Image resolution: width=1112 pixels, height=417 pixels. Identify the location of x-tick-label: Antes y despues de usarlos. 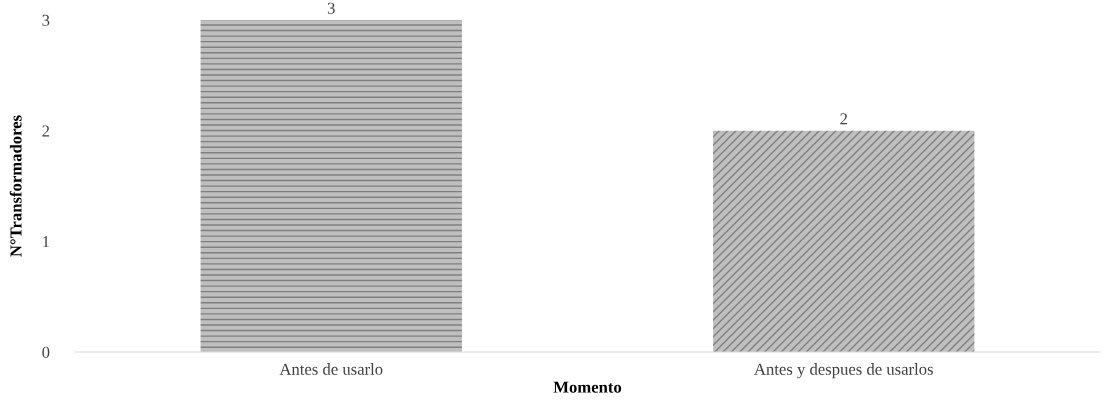
(843, 371).